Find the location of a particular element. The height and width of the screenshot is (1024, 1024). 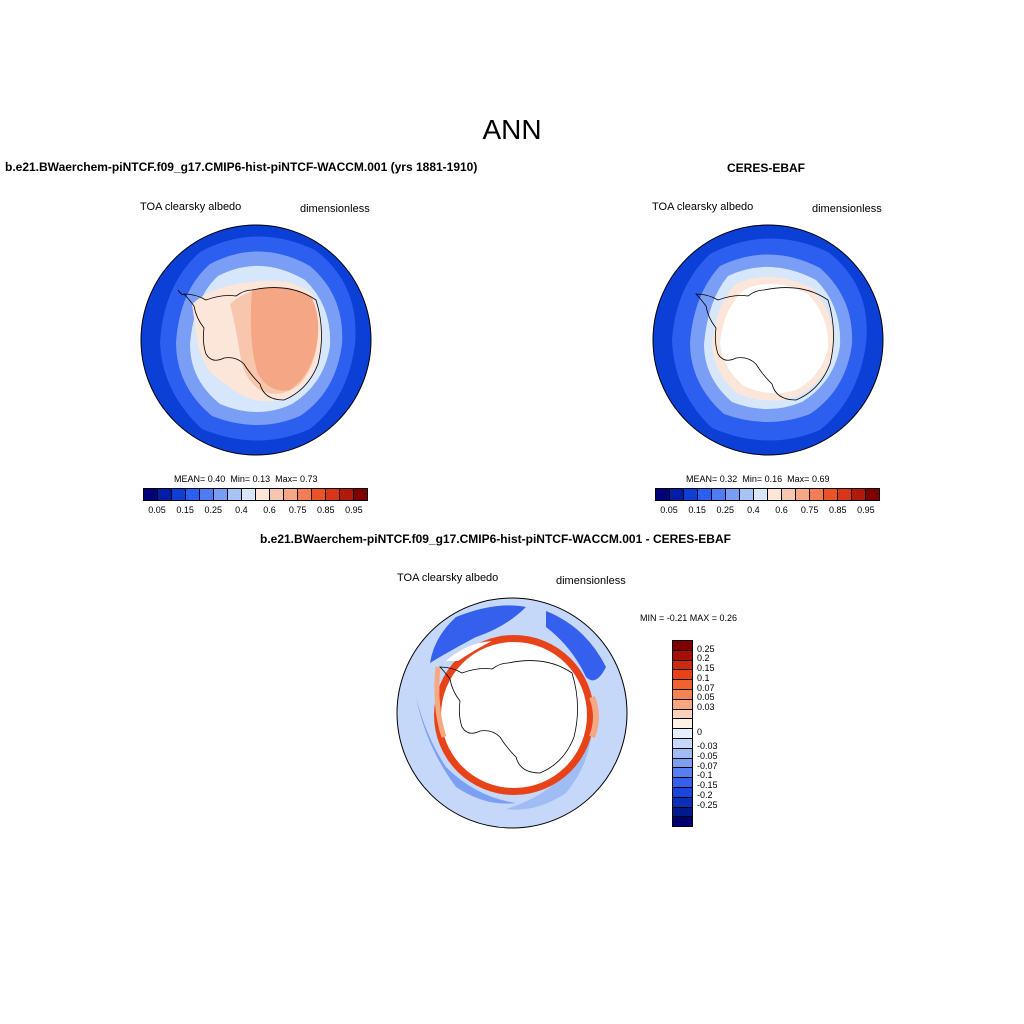

panel-1-mean-label: MEAN= is located at coordinates (190, 479).